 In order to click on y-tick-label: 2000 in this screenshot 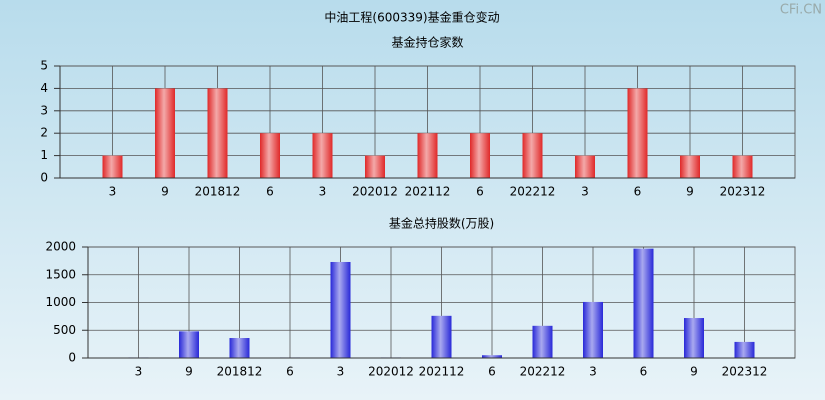, I will do `click(60, 247)`.